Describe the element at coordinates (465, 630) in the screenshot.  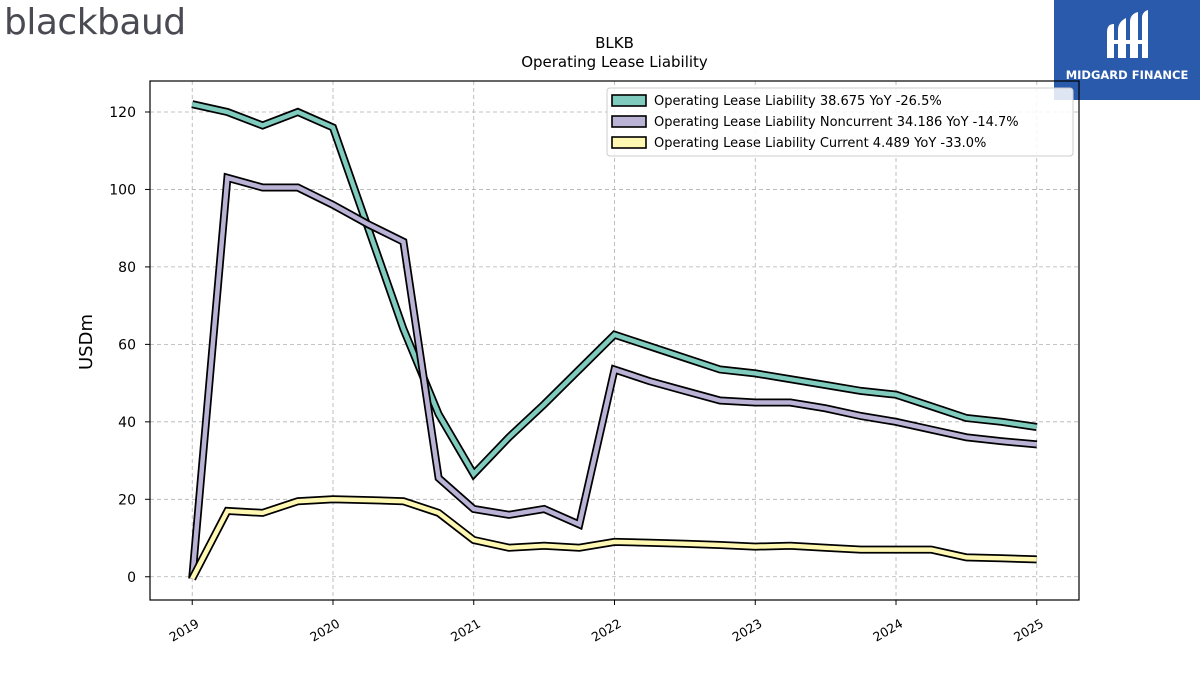
I see `x-tick-label: 2021` at that location.